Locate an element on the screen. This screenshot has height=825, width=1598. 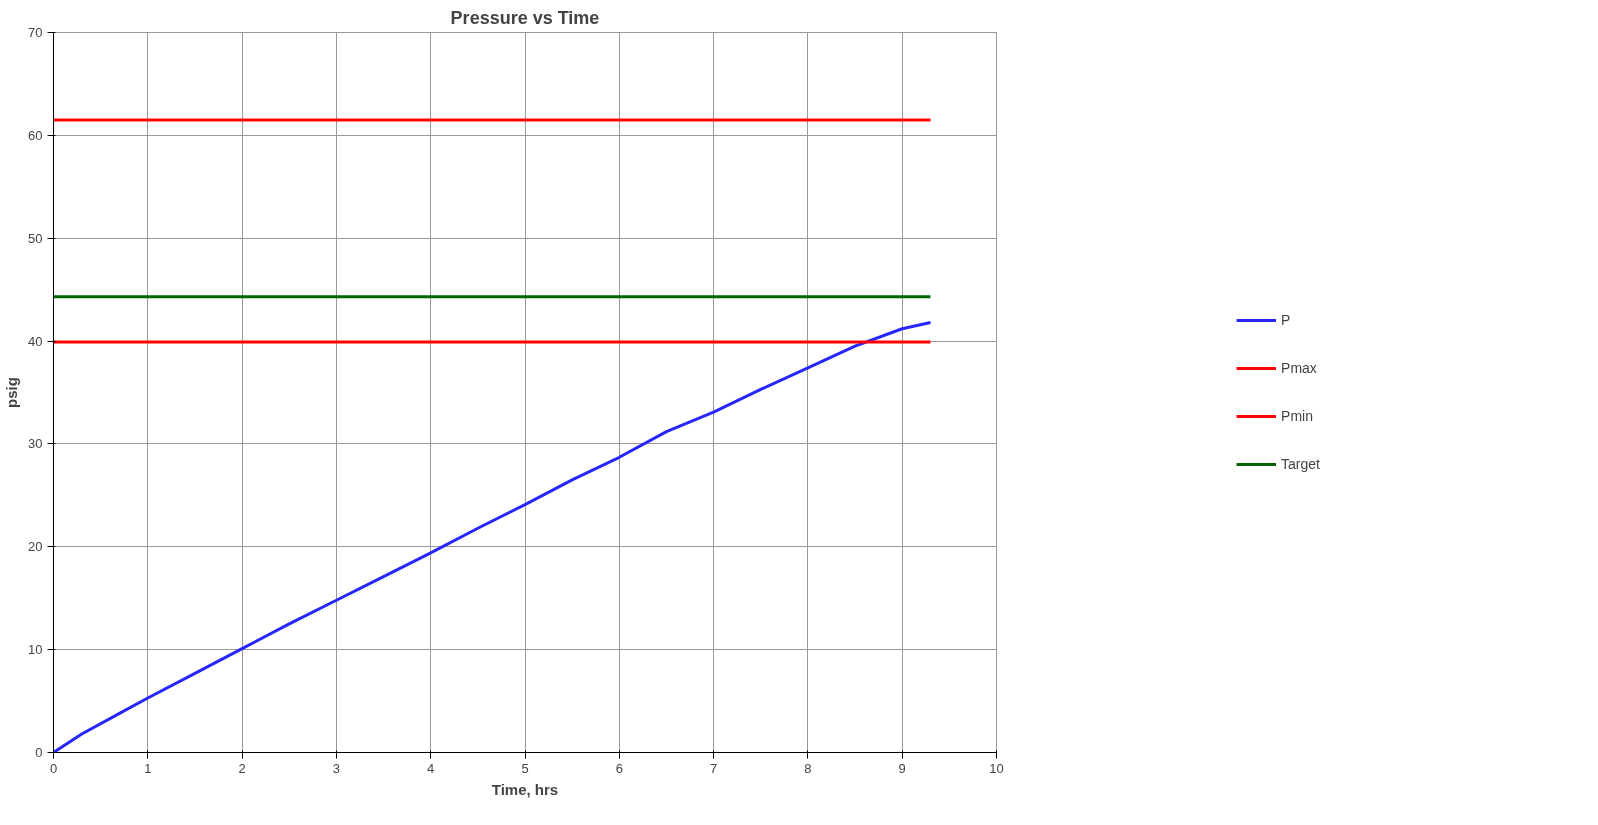
x-tick-label: 10 is located at coordinates (996, 768).